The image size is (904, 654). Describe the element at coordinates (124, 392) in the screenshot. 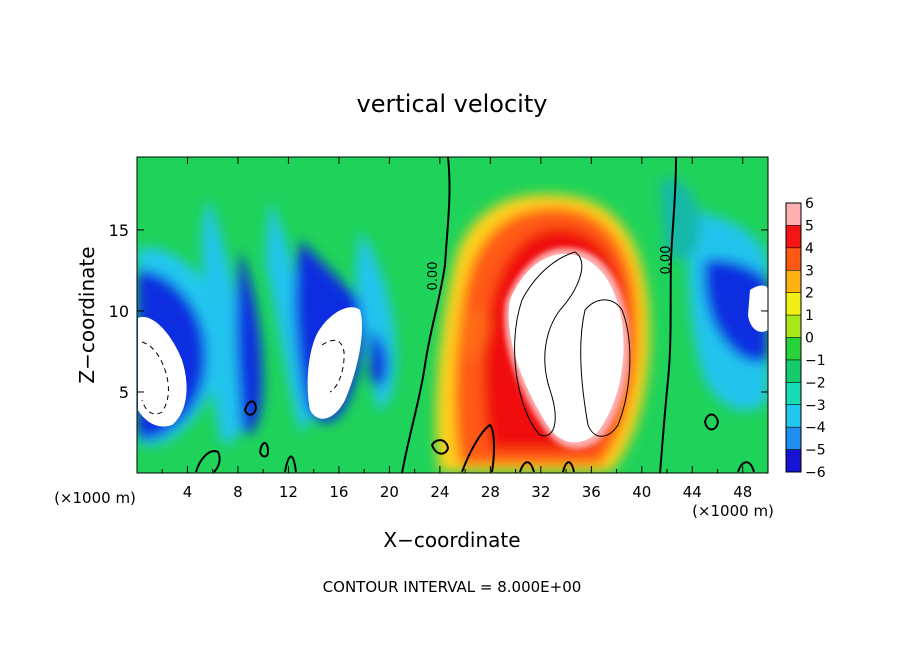

I see `y-tick-label: 5` at that location.